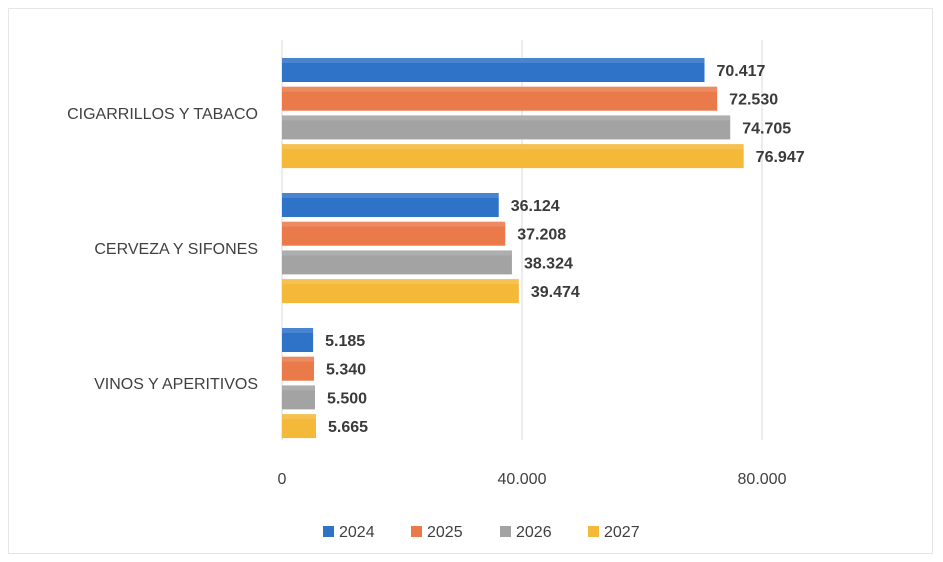 The width and height of the screenshot is (943, 562). What do you see at coordinates (535, 206) in the screenshot?
I see `data-label: 36.124` at bounding box center [535, 206].